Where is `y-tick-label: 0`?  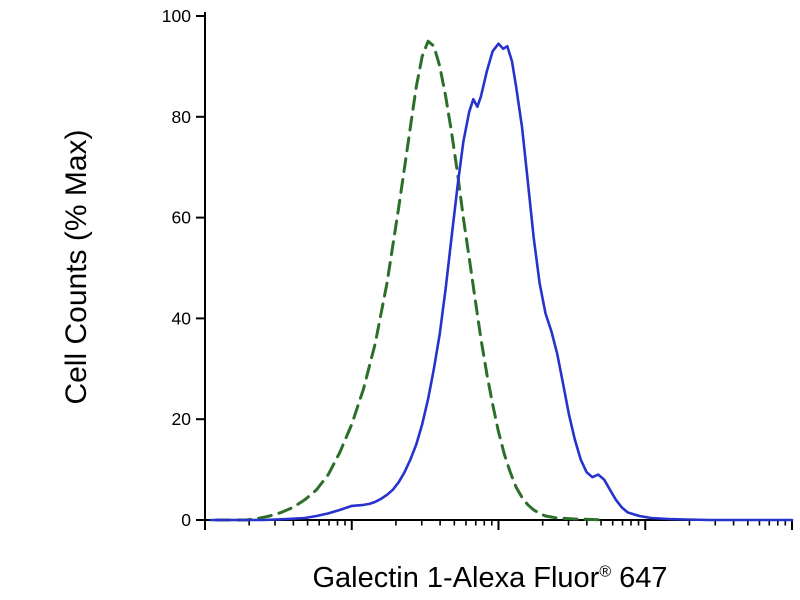 y-tick-label: 0 is located at coordinates (186, 520).